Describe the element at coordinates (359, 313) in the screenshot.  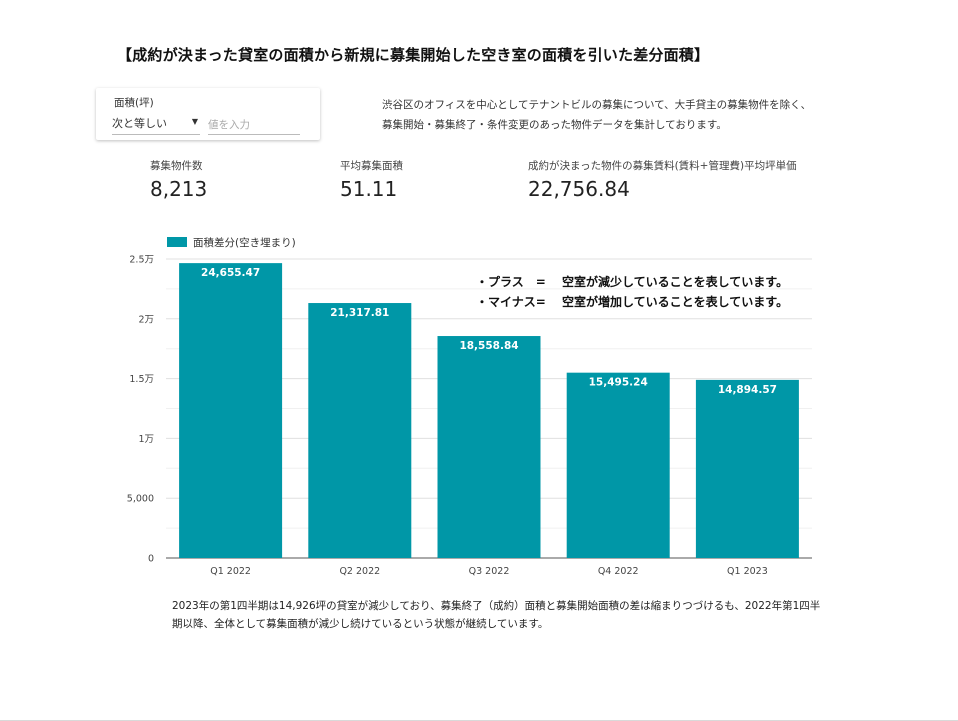
I see `data-label: 21,317.81` at that location.